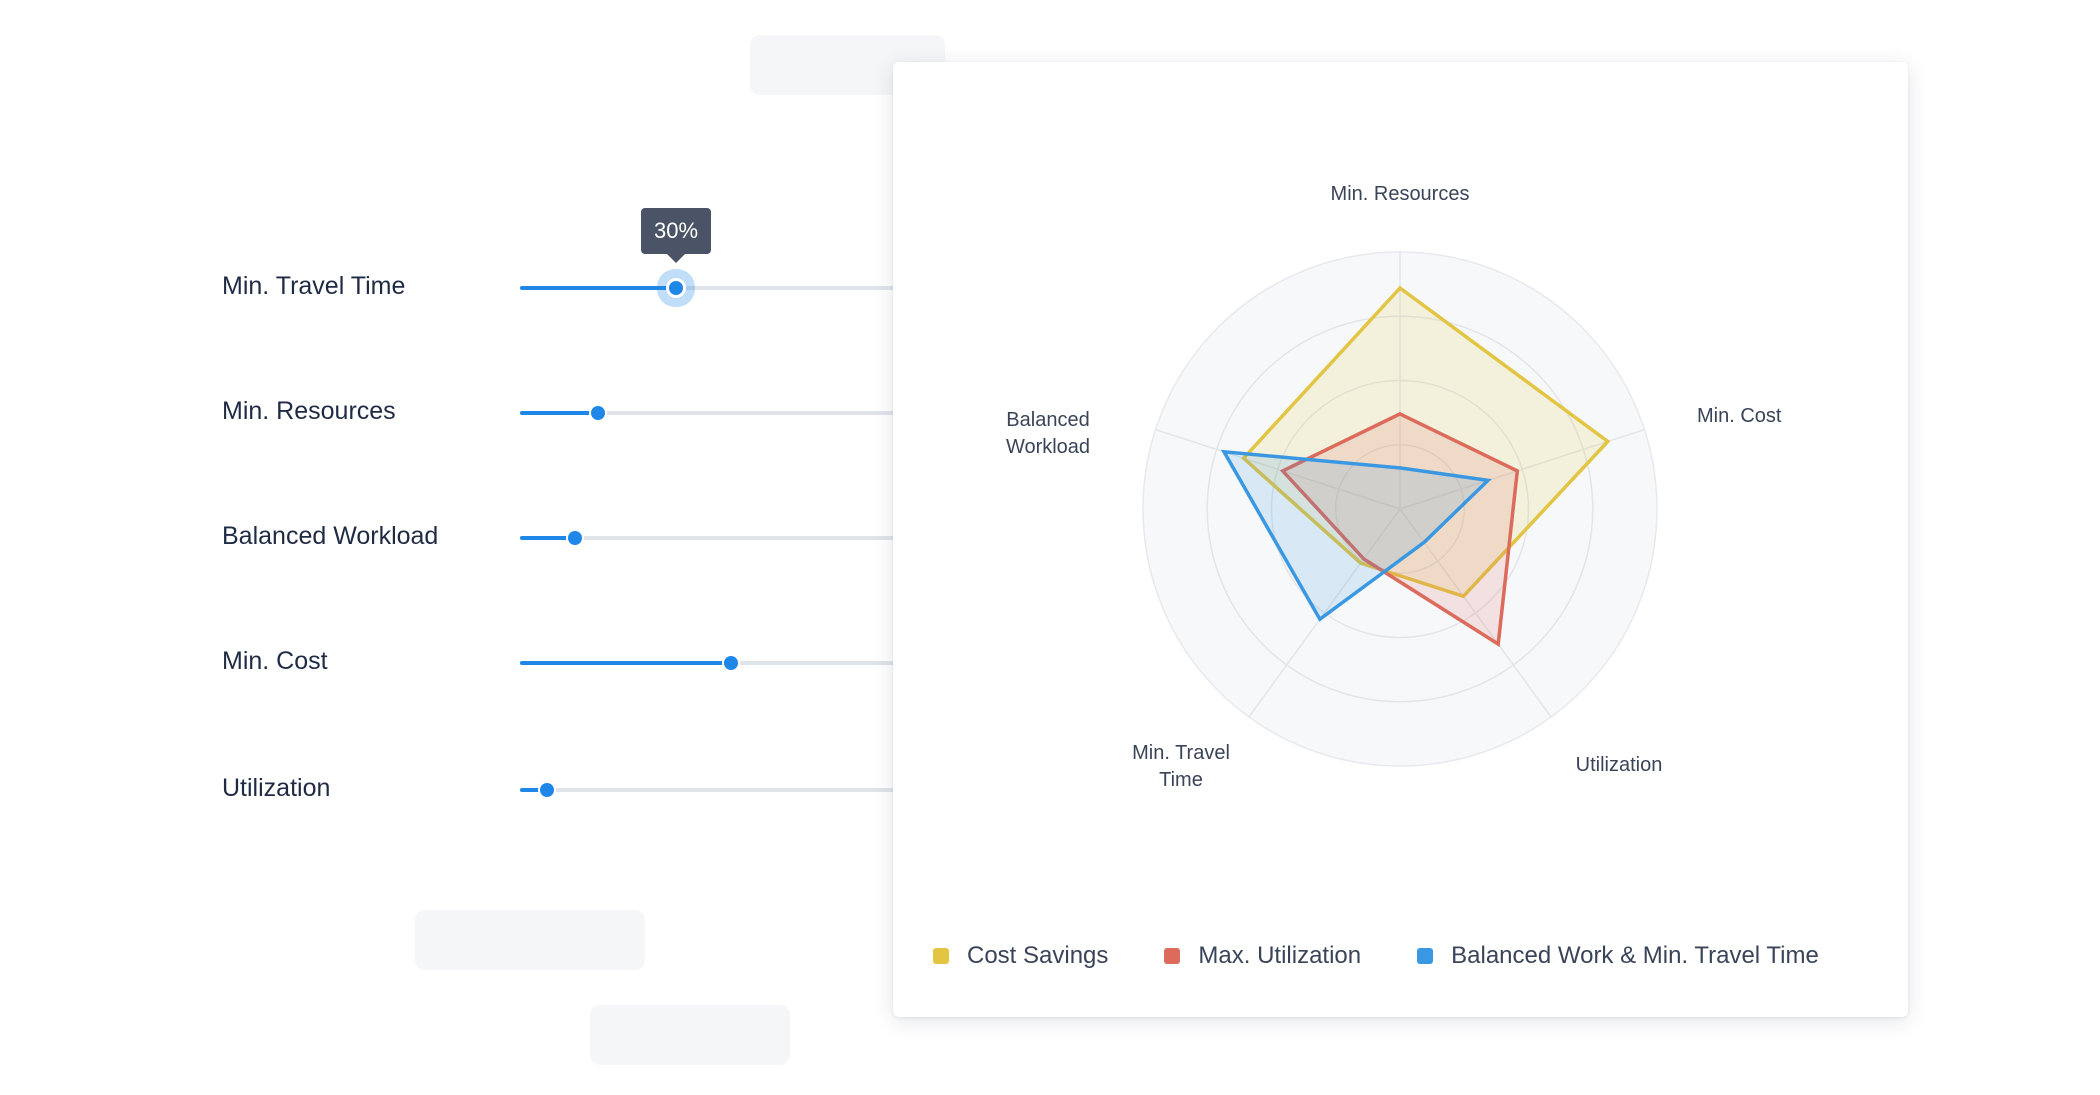 Image resolution: width=2100 pixels, height=1095 pixels. Describe the element at coordinates (330, 536) in the screenshot. I see `slider-label: Balanced Workload` at that location.